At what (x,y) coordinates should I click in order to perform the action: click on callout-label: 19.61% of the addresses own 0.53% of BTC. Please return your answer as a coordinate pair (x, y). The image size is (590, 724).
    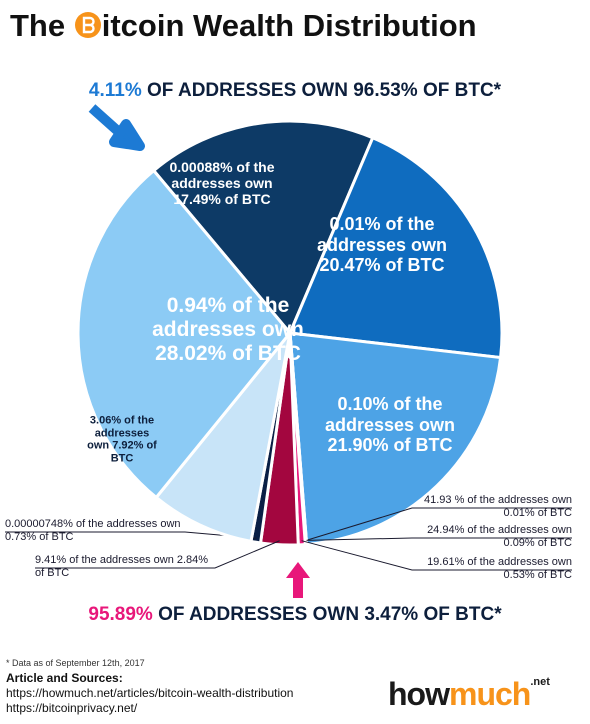
    Looking at the image, I should click on (499, 569).